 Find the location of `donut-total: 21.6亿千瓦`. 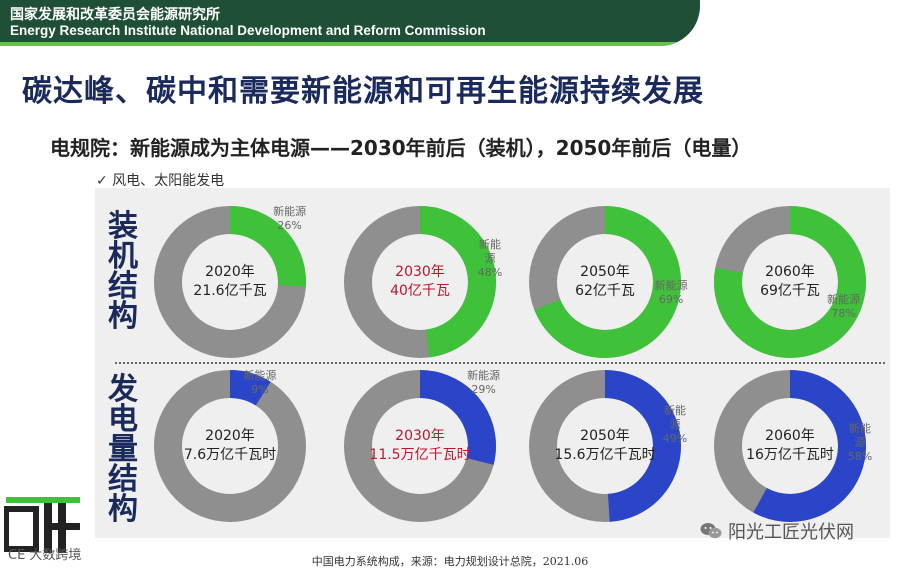

donut-total: 21.6亿千瓦 is located at coordinates (230, 291).